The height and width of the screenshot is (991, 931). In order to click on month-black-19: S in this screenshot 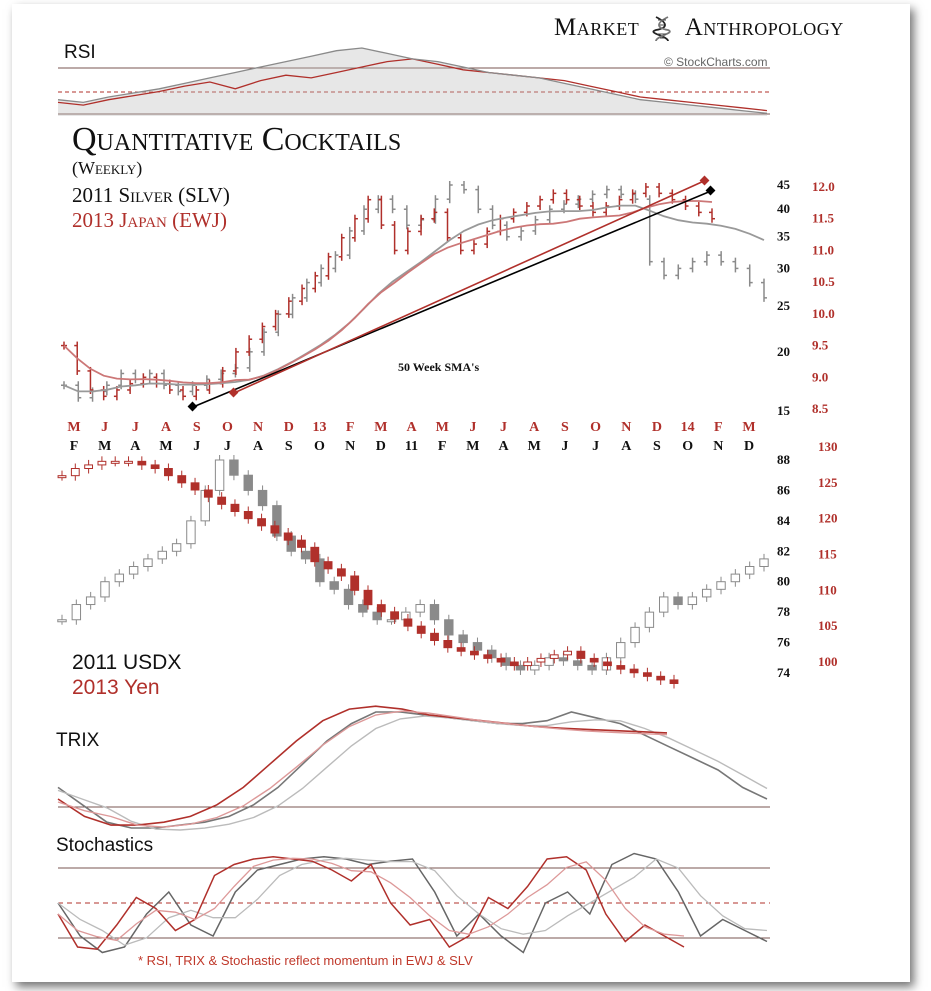, I will do `click(657, 446)`.